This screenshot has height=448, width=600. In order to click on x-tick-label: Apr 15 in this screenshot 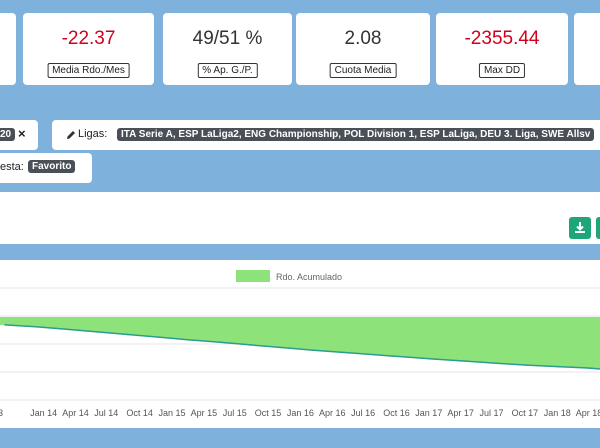, I will do `click(204, 413)`.